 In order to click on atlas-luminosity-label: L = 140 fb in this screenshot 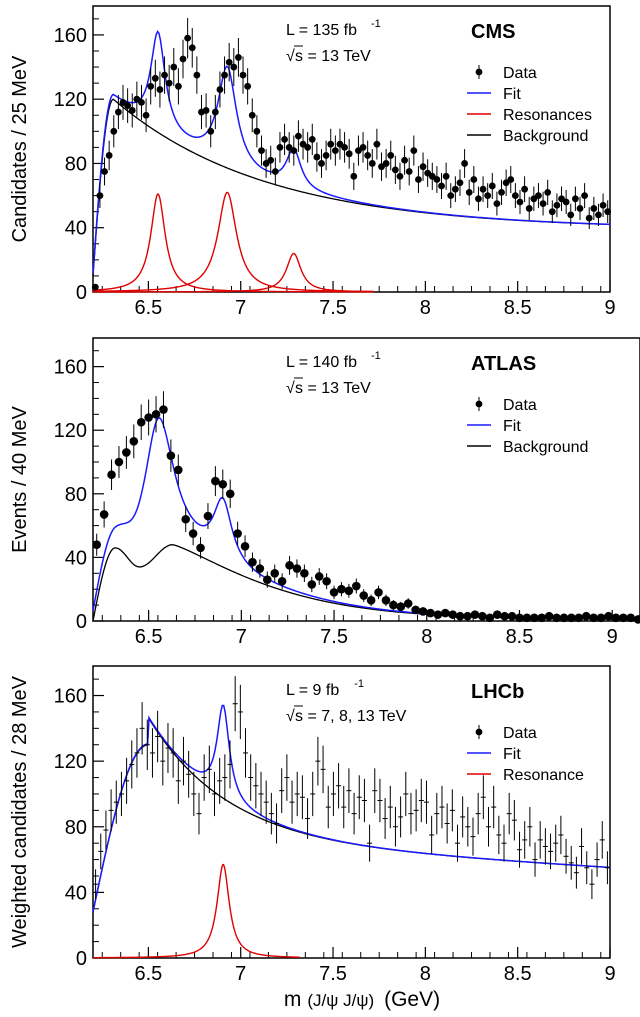, I will do `click(321, 362)`.